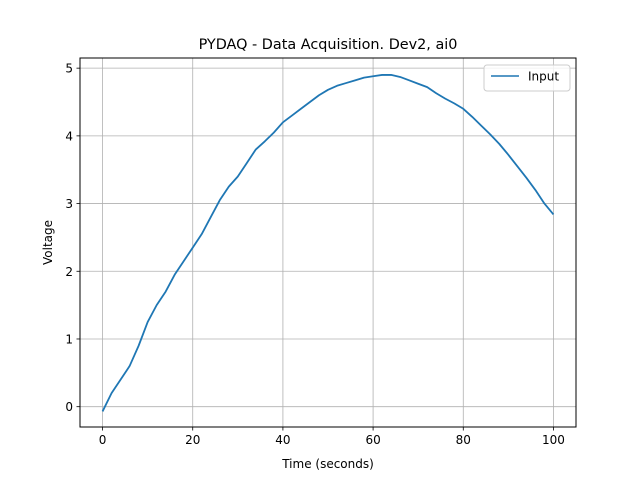 The width and height of the screenshot is (640, 485). I want to click on y-tick-label: 3, so click(69, 204).